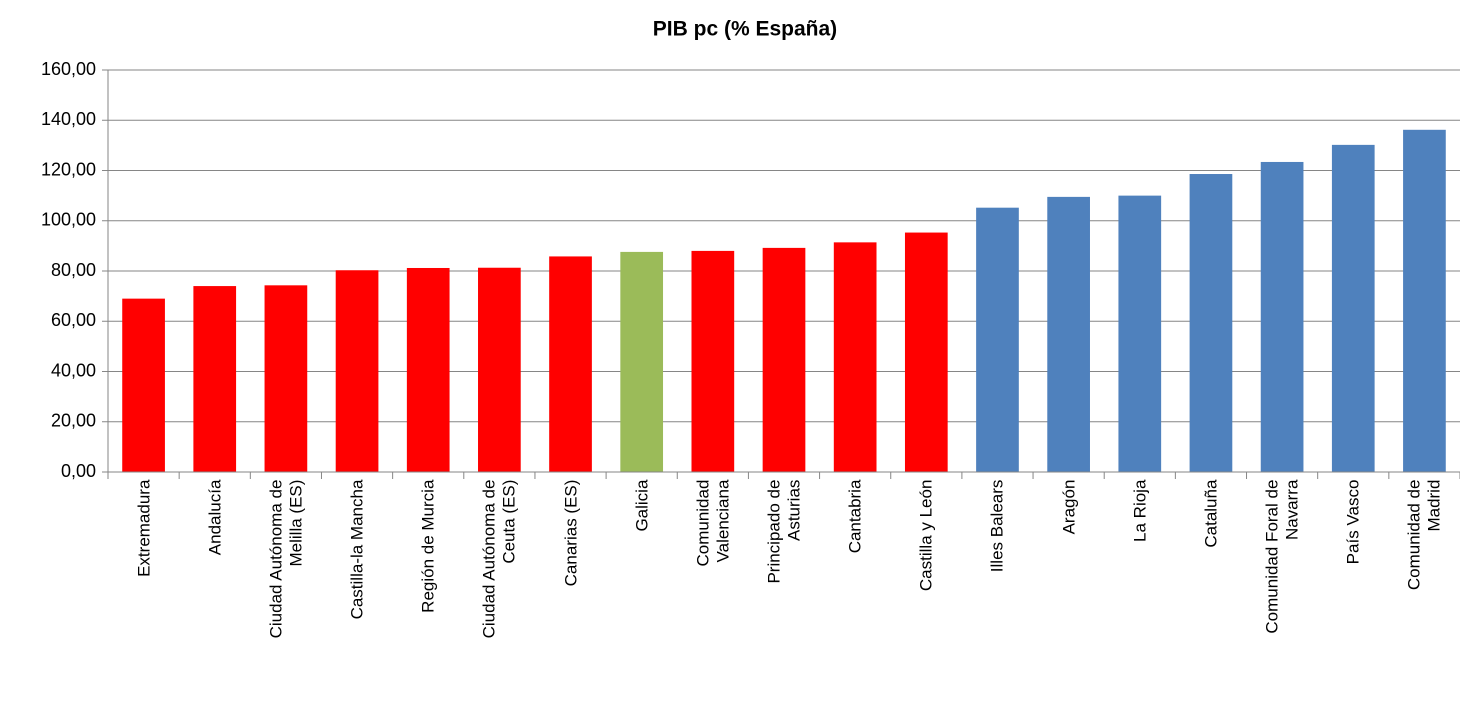 The image size is (1460, 721). Describe the element at coordinates (68, 169) in the screenshot. I see `y-tick-label: 120,00` at that location.